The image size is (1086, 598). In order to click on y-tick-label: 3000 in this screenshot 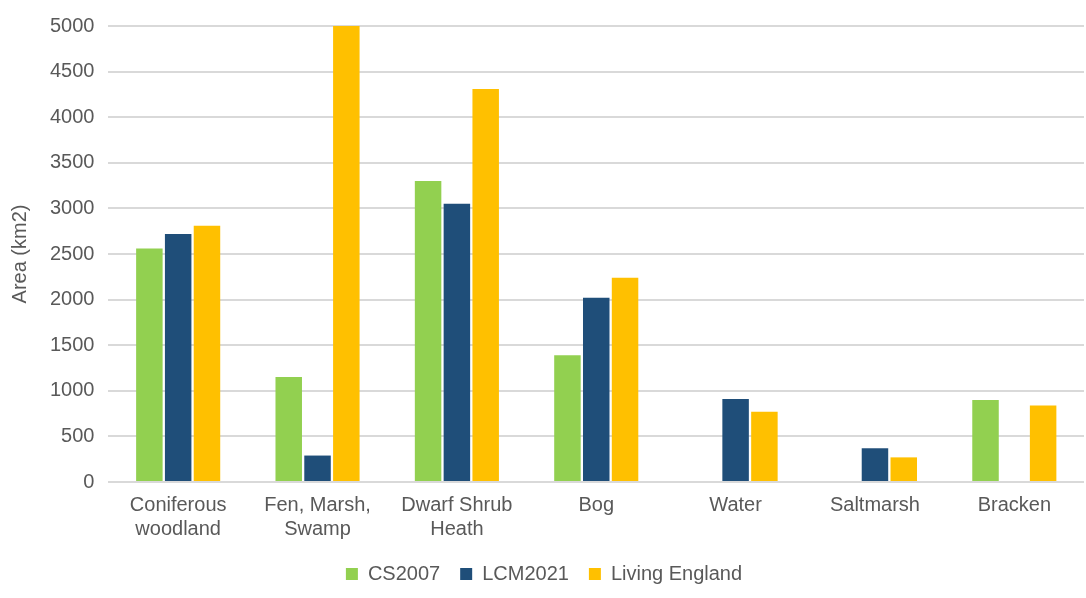, I will do `click(72, 206)`.